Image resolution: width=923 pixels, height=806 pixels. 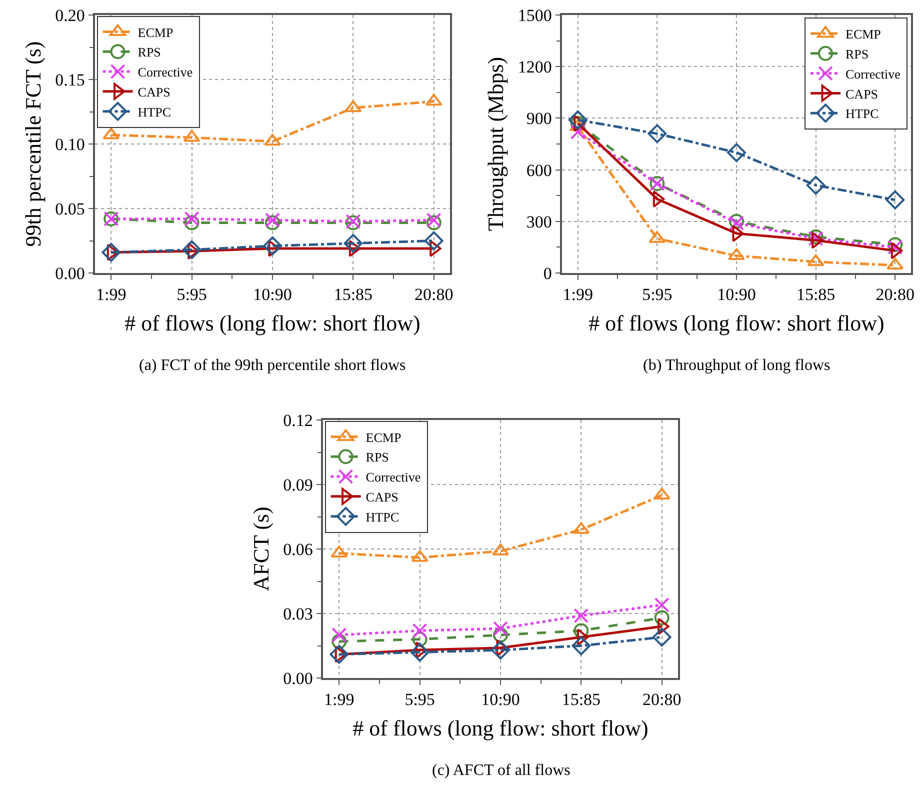 I want to click on y-tick-label: 0.20, so click(x=70, y=15).